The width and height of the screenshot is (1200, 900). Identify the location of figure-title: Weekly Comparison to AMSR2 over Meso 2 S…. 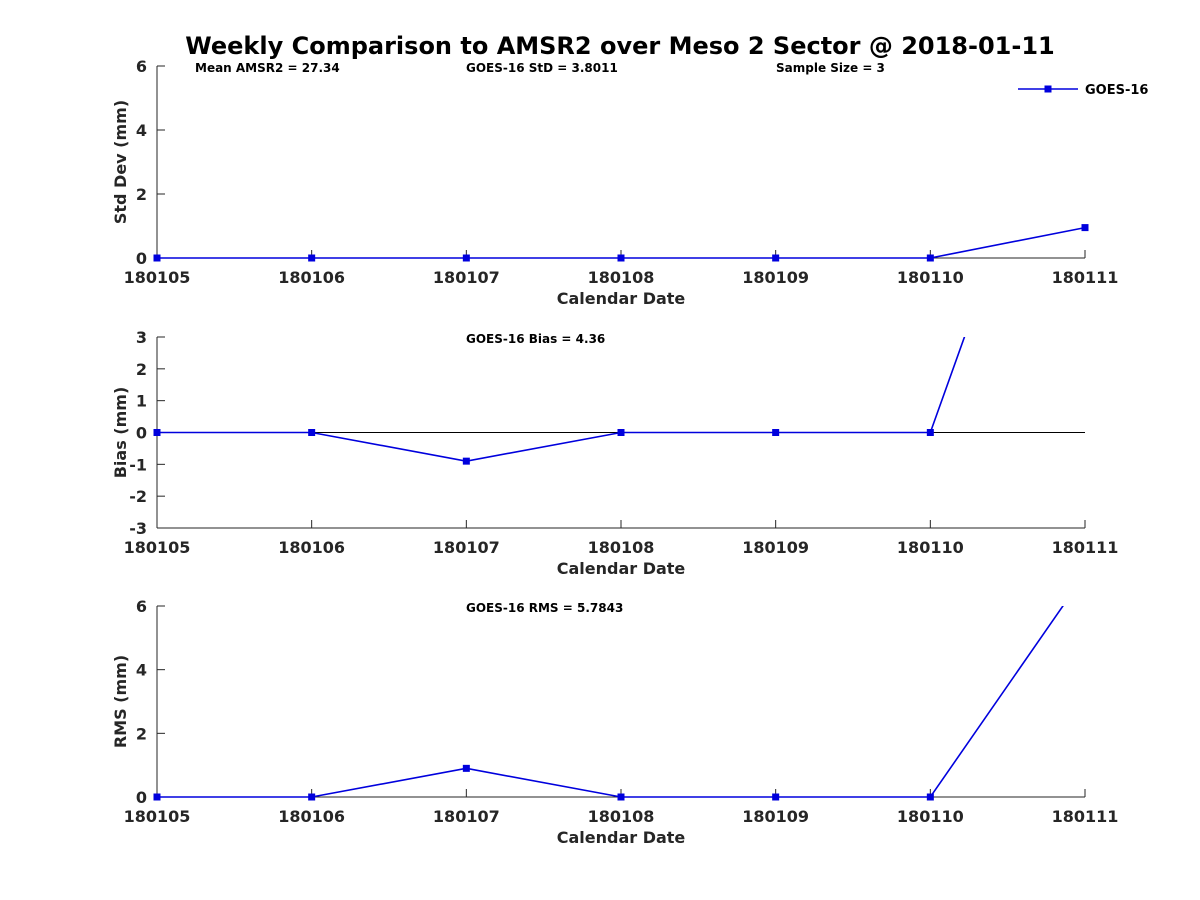
(619, 46).